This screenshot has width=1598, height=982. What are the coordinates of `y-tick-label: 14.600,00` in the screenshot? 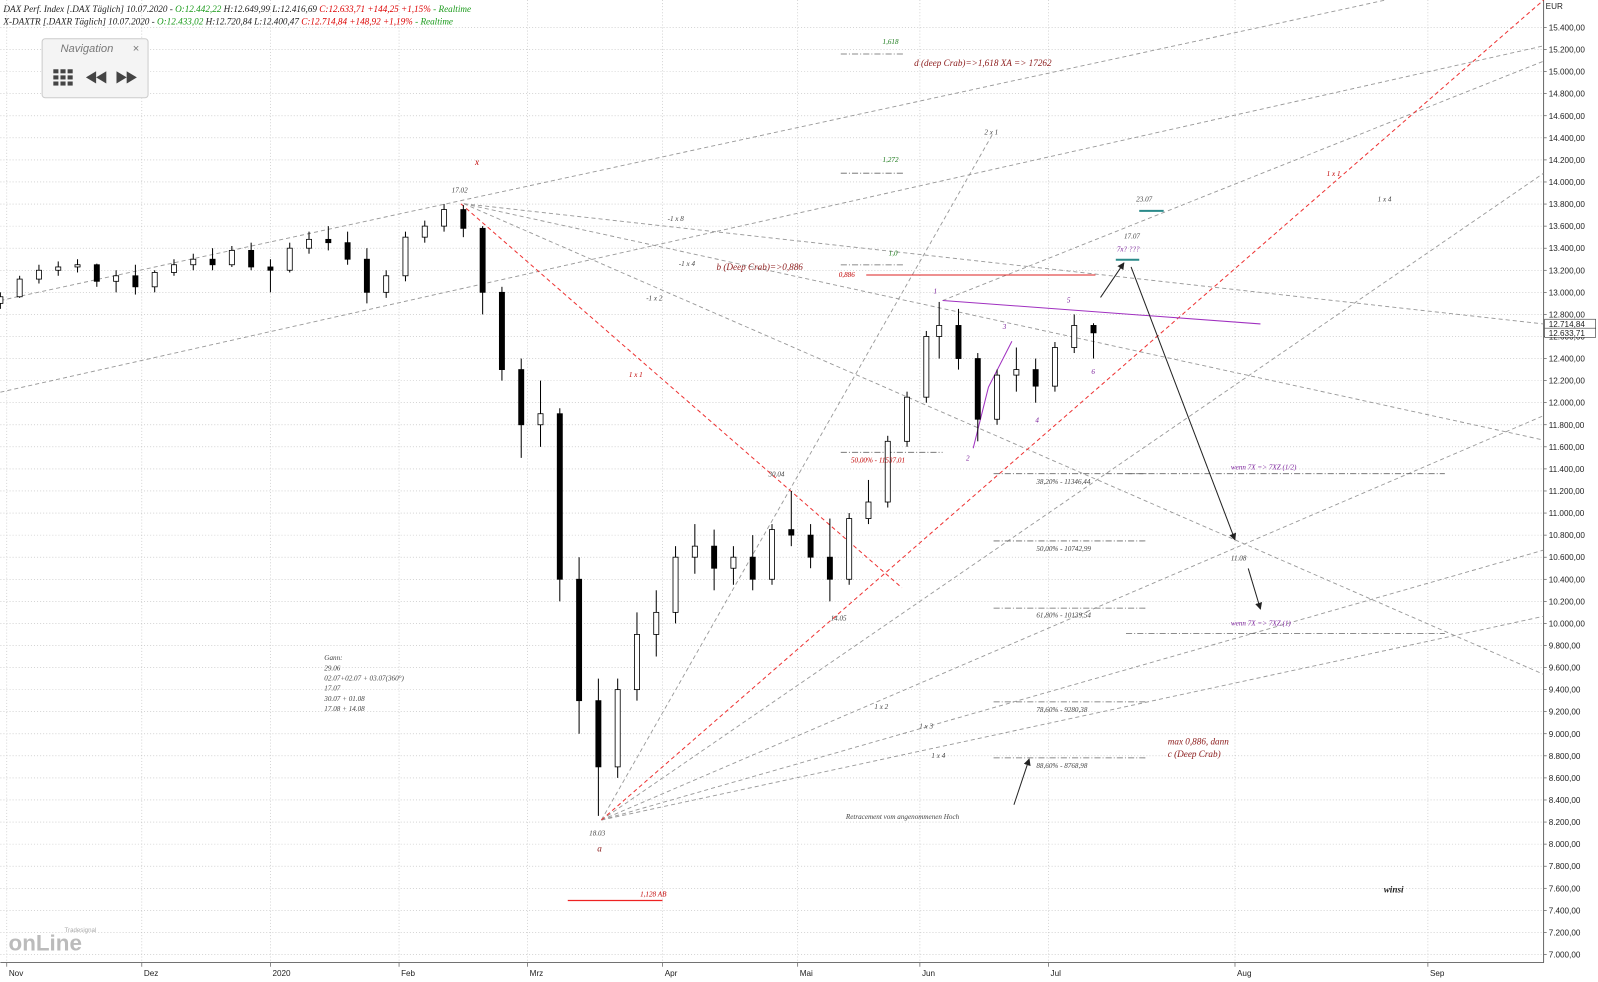 It's located at (1567, 116).